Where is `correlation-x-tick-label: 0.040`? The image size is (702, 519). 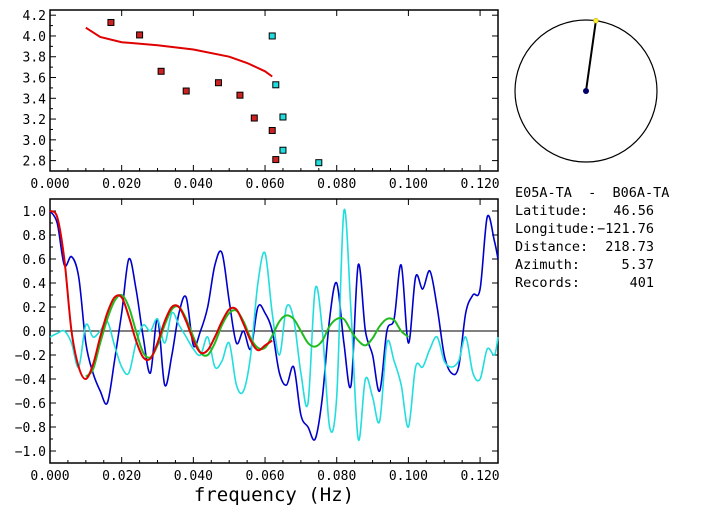
correlation-x-tick-label: 0.040 is located at coordinates (193, 476).